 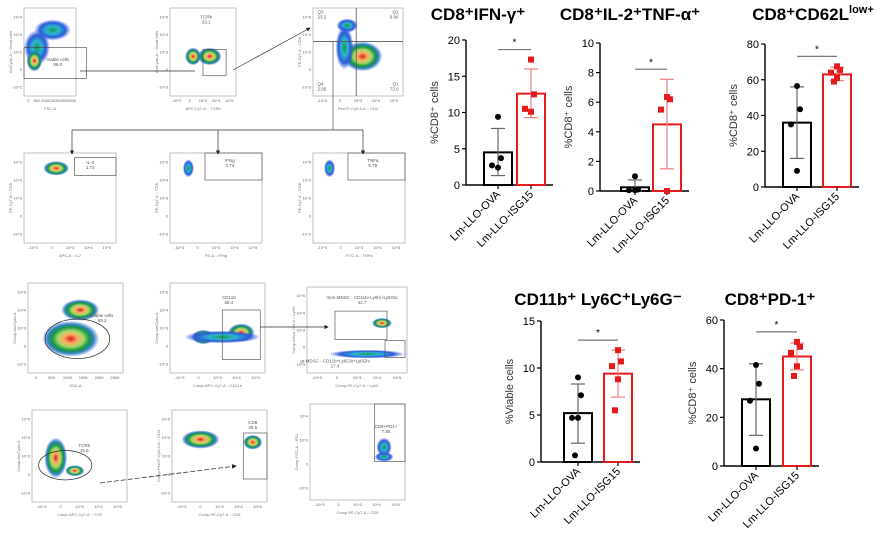 I want to click on y-tick-label: 4, so click(x=591, y=133).